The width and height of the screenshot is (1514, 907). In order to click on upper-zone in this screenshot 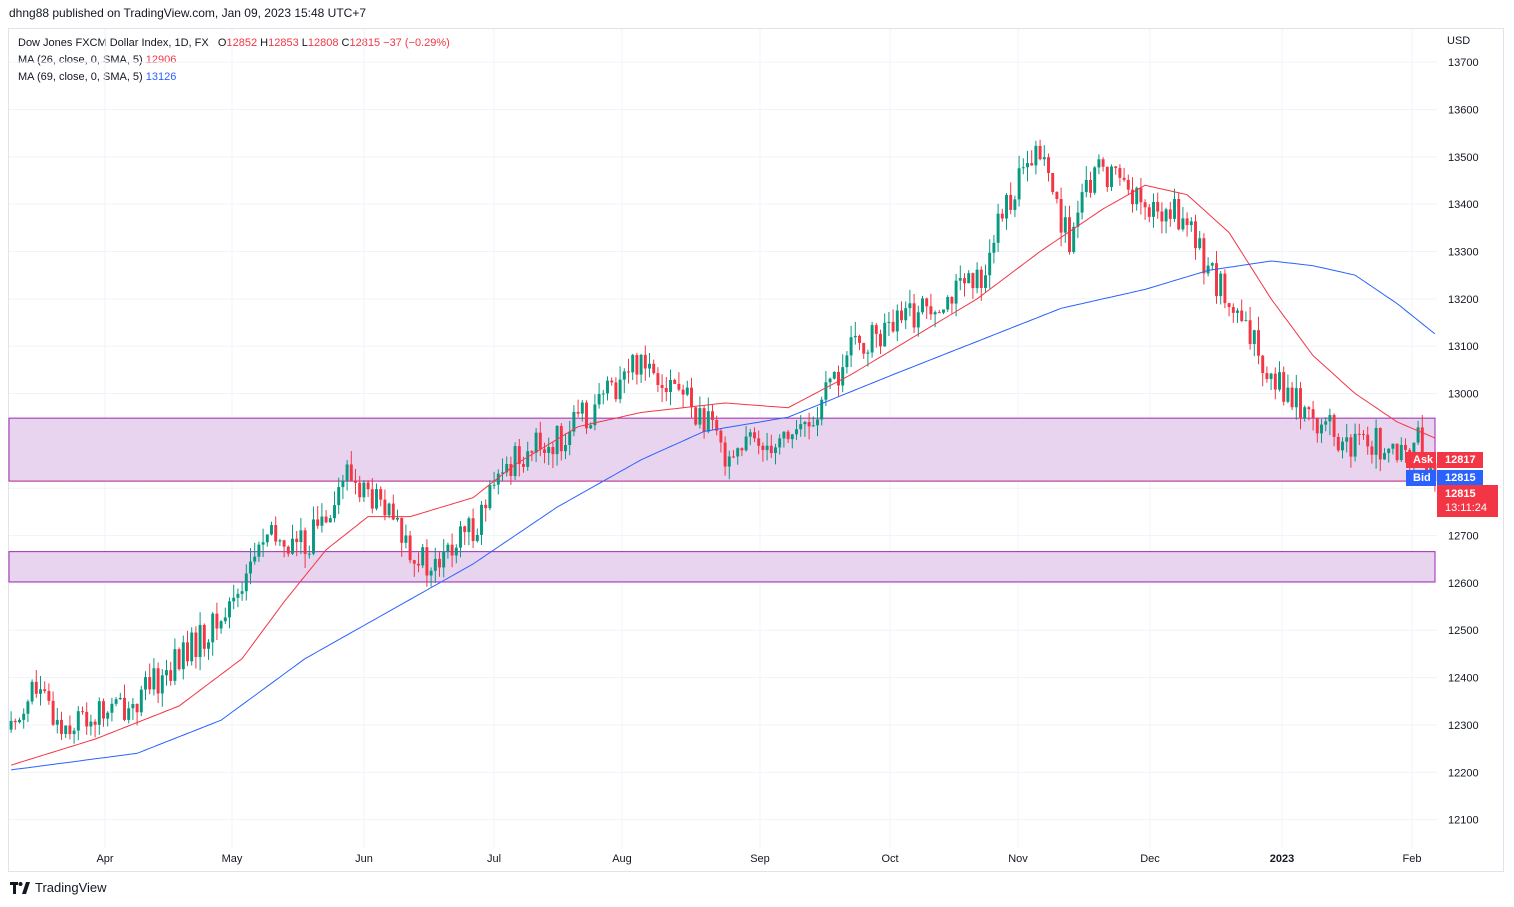, I will do `click(722, 449)`.